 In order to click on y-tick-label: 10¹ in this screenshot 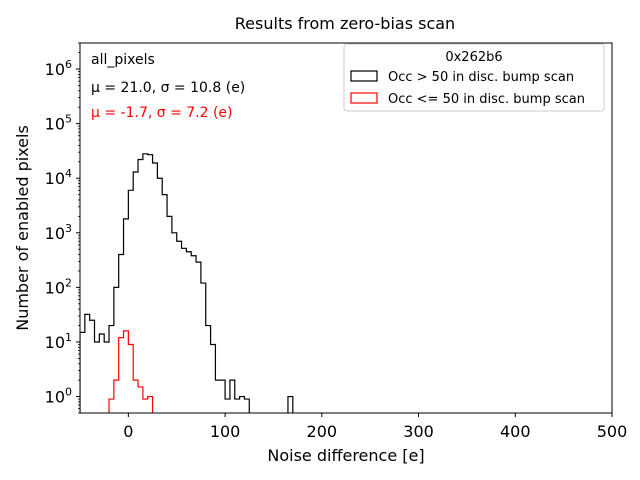, I will do `click(58, 341)`.